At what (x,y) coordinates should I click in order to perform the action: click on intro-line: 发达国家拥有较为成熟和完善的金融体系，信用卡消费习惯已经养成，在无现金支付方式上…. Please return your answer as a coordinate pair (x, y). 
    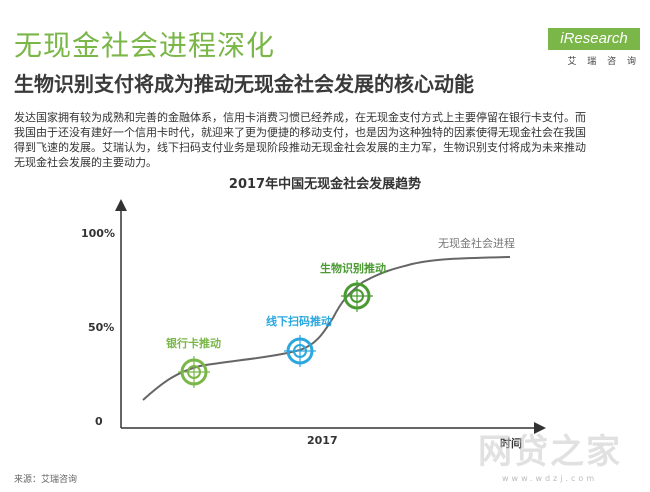
    Looking at the image, I should click on (300, 117).